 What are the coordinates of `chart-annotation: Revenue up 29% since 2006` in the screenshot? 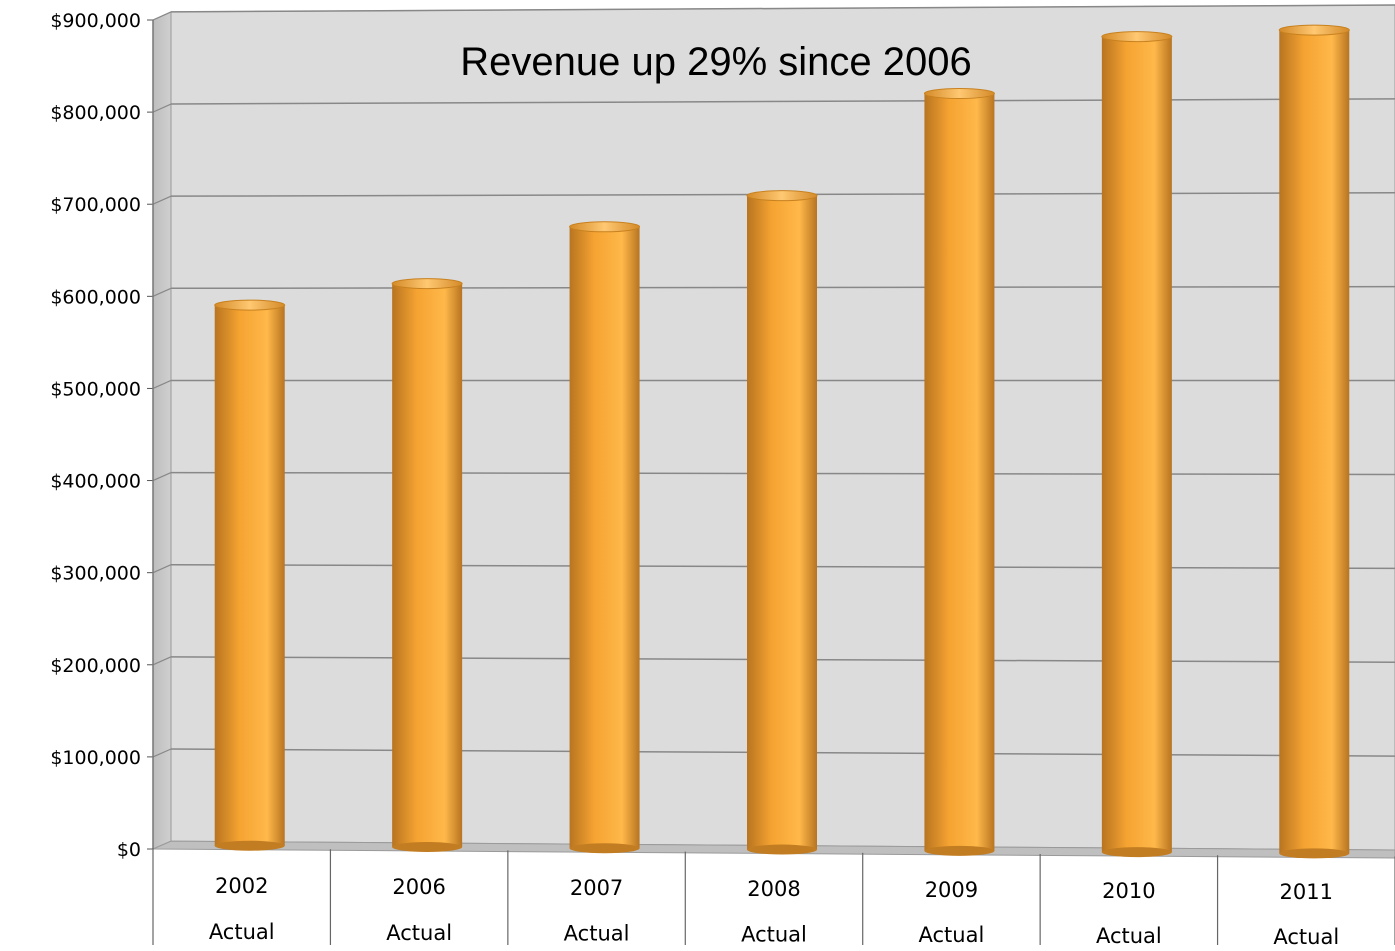 It's located at (715, 62).